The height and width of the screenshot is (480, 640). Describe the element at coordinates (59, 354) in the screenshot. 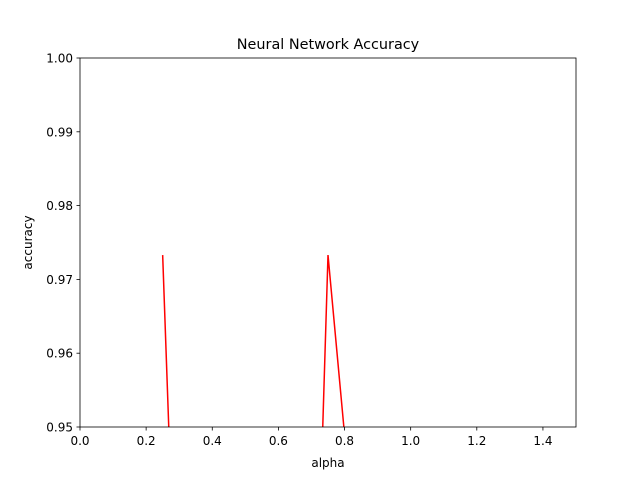

I see `y-tick-label: 0.96` at that location.